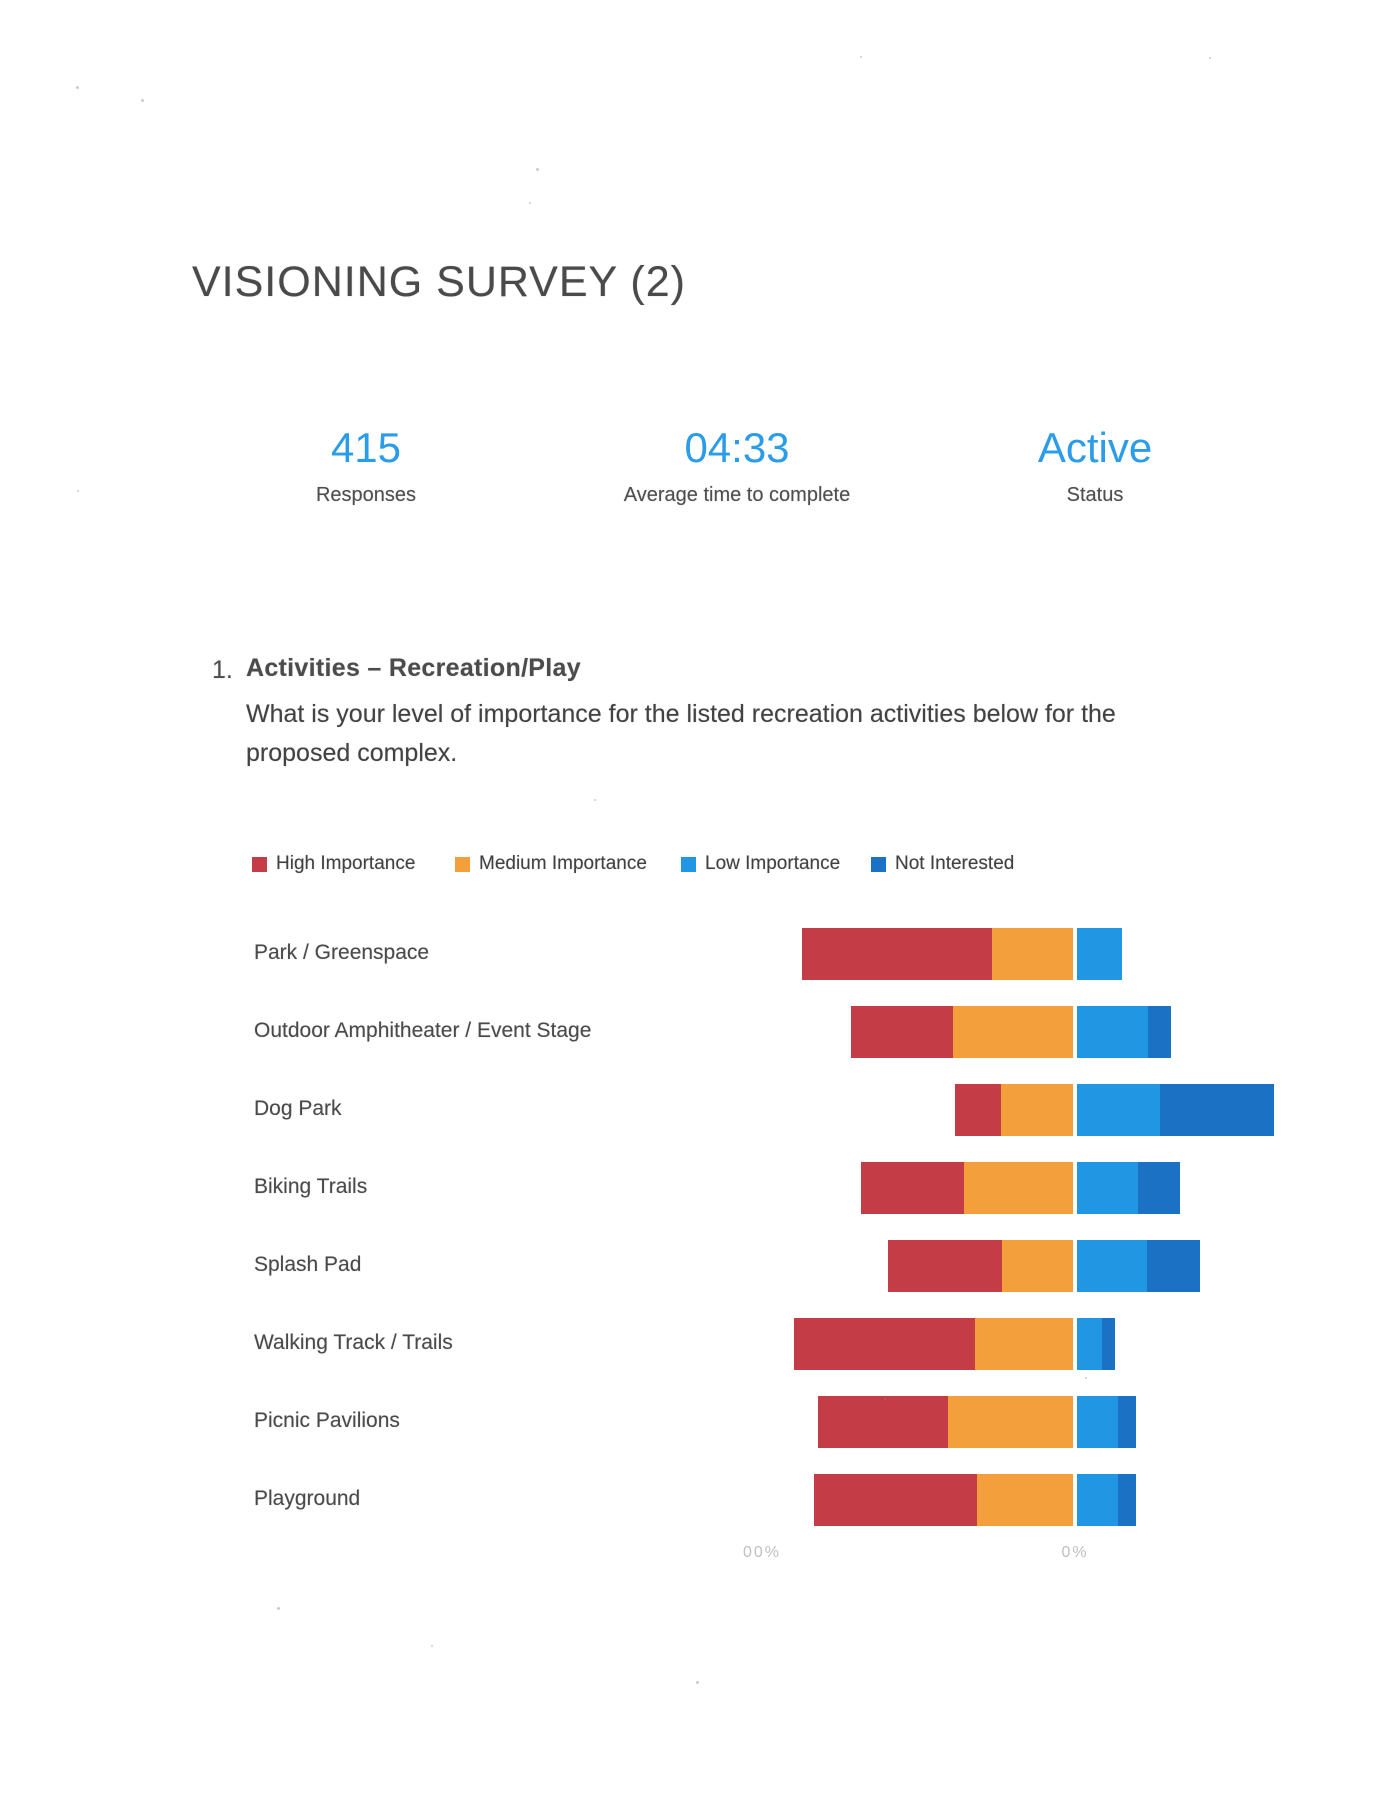 This screenshot has height=1800, width=1391. I want to click on stat-average-time: 04:33 Average time to complete, so click(737, 465).